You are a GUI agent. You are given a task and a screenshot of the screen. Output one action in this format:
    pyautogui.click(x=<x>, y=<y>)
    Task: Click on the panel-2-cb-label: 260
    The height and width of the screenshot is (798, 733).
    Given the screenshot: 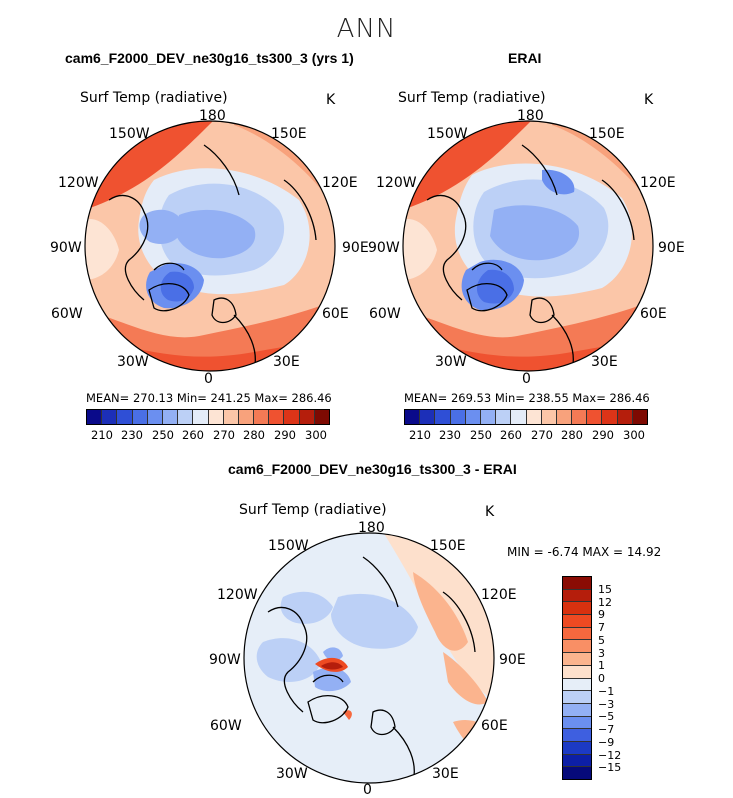 What is the action you would take?
    pyautogui.click(x=511, y=435)
    